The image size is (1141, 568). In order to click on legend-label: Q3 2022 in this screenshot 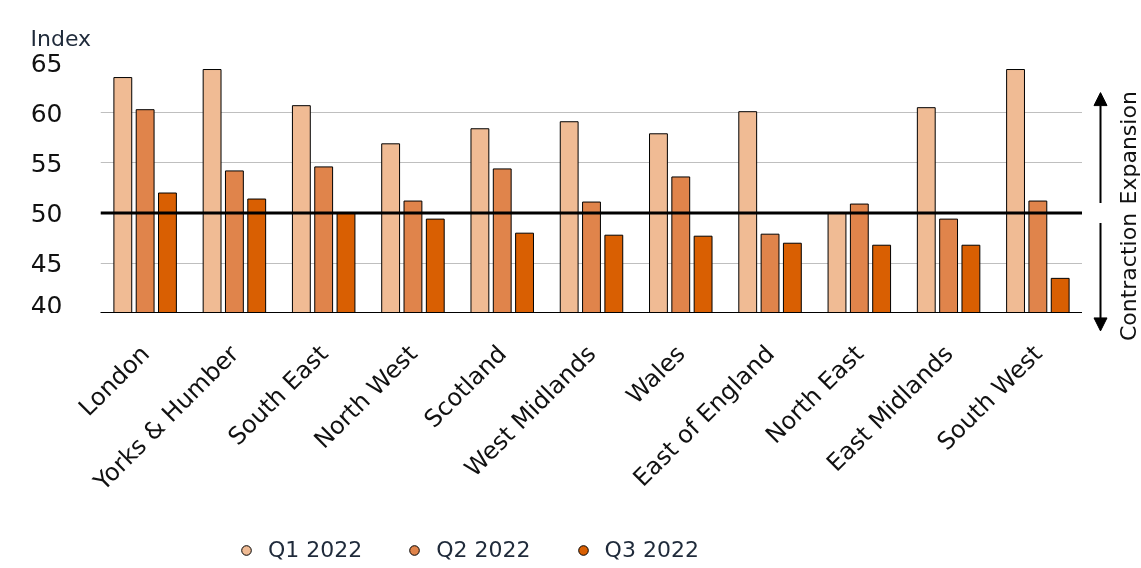, I will do `click(651, 549)`.